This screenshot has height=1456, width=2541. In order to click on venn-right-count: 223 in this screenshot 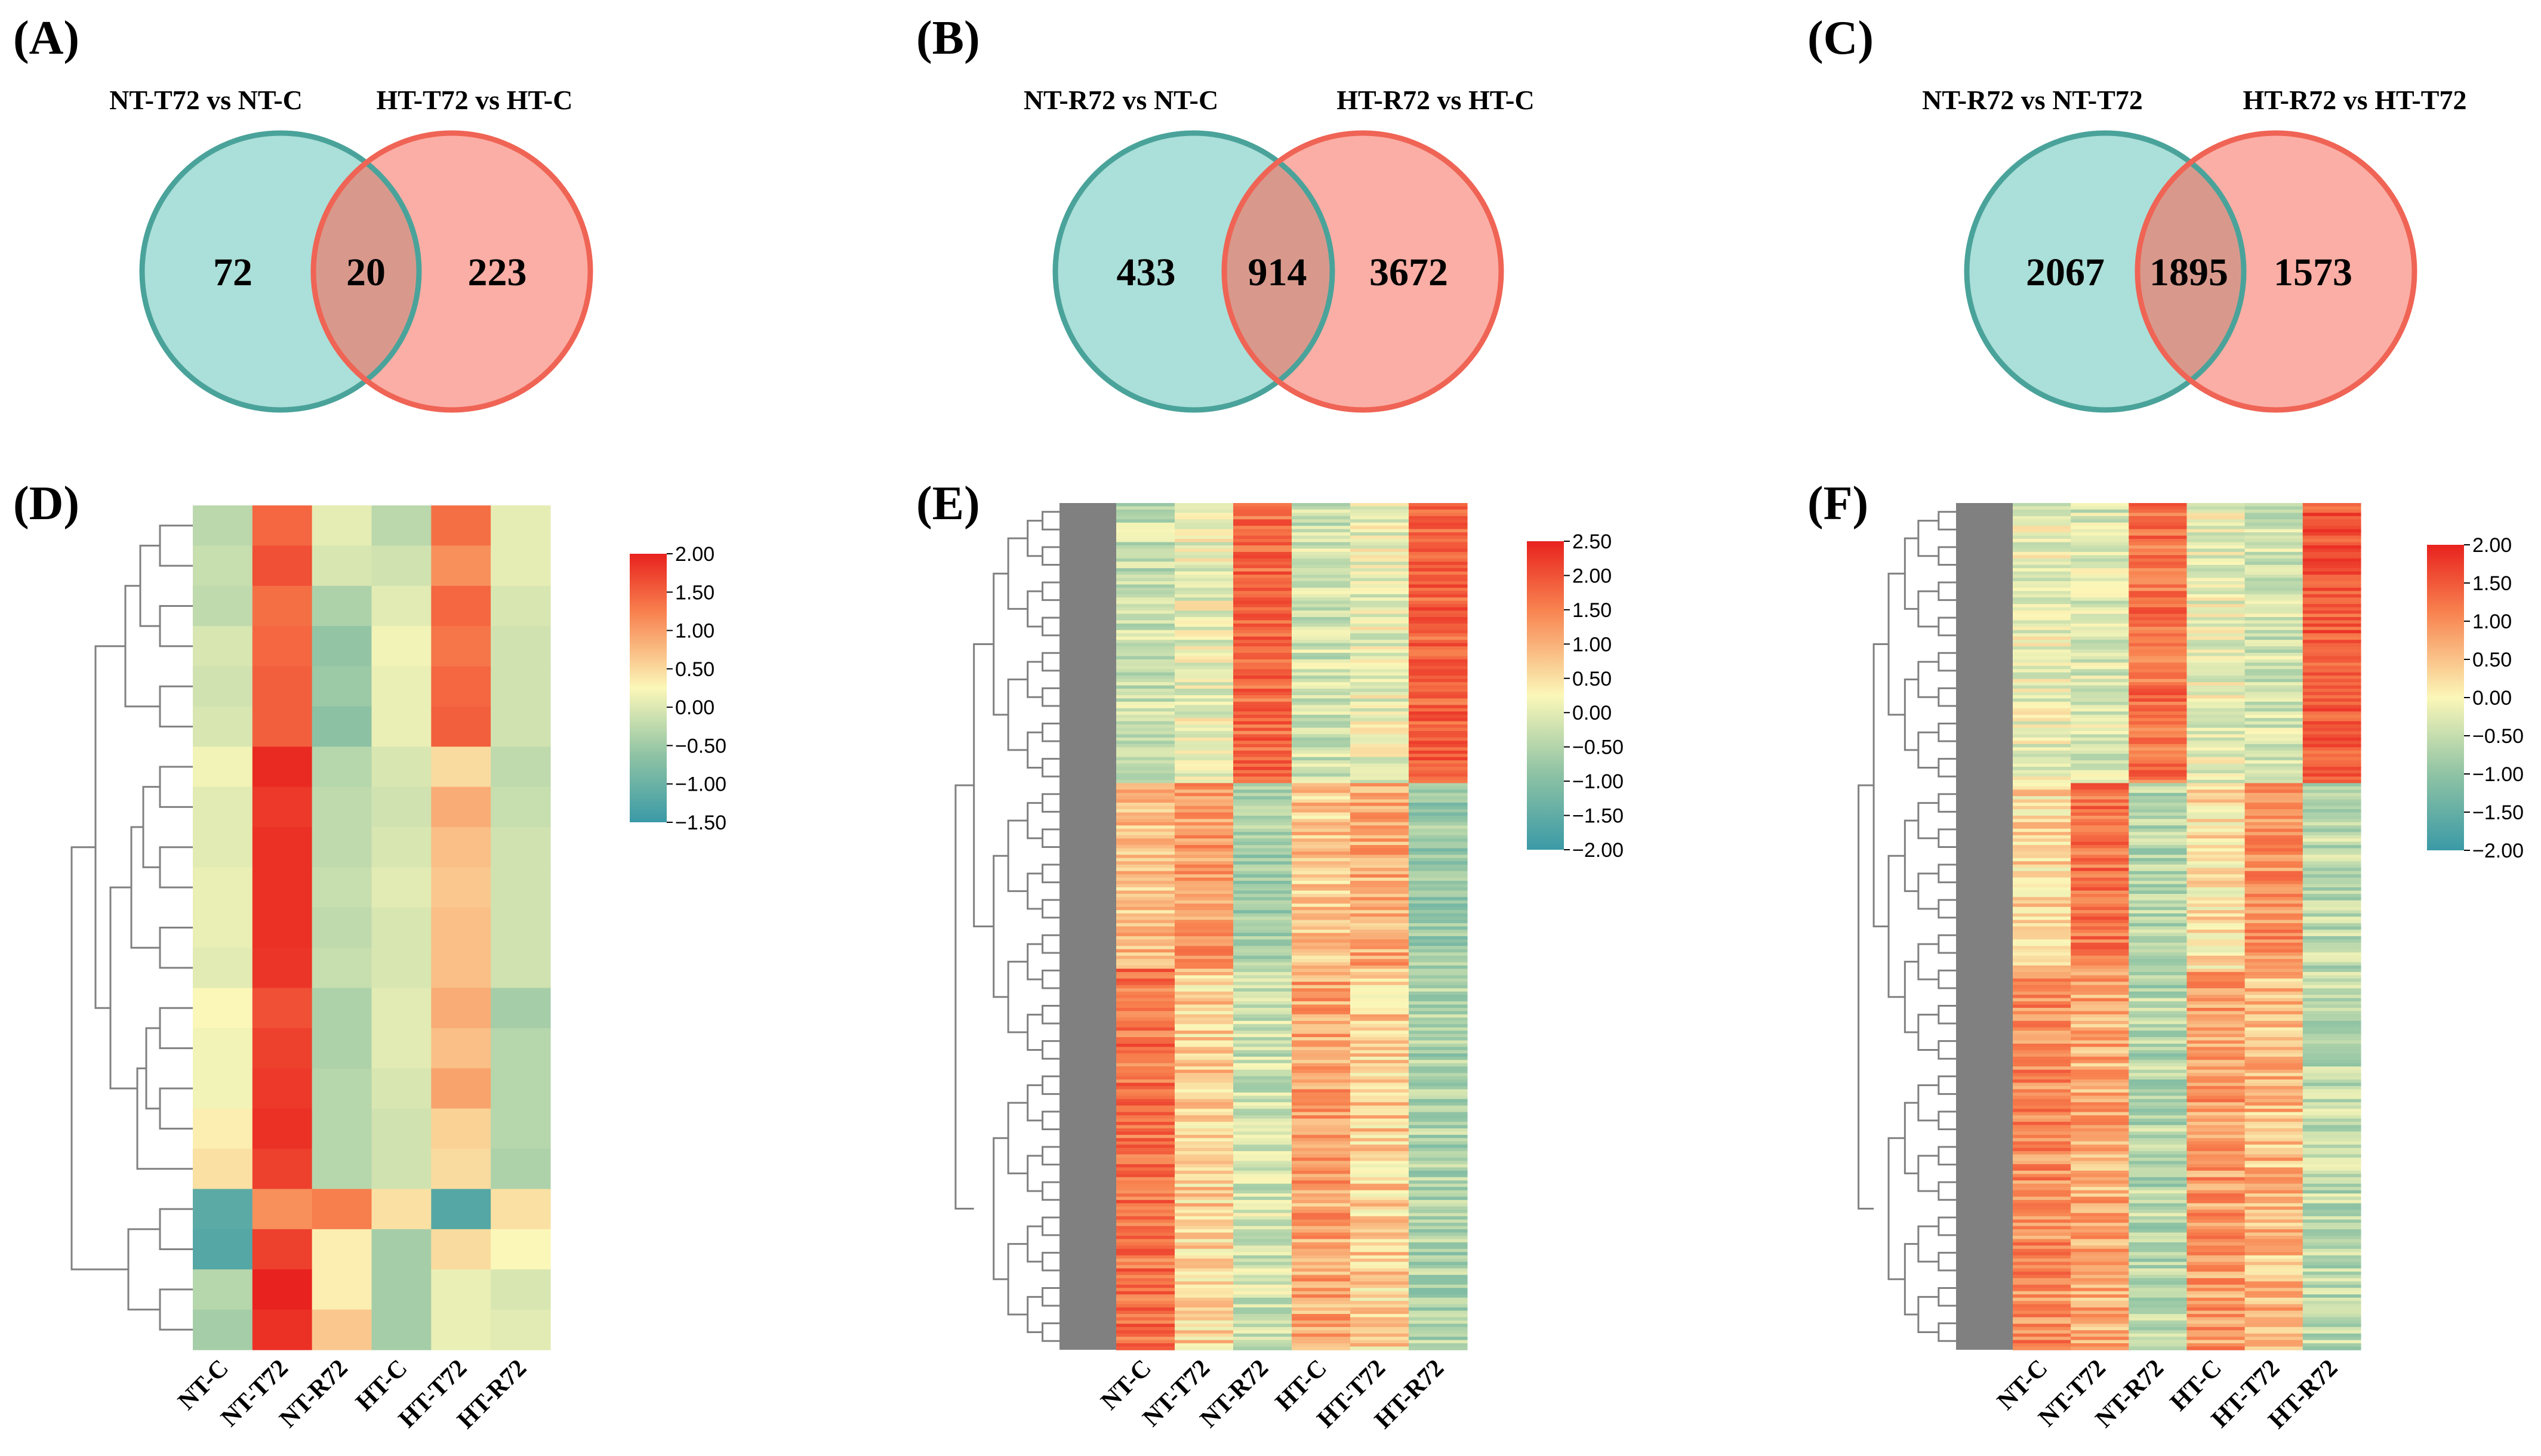, I will do `click(497, 272)`.